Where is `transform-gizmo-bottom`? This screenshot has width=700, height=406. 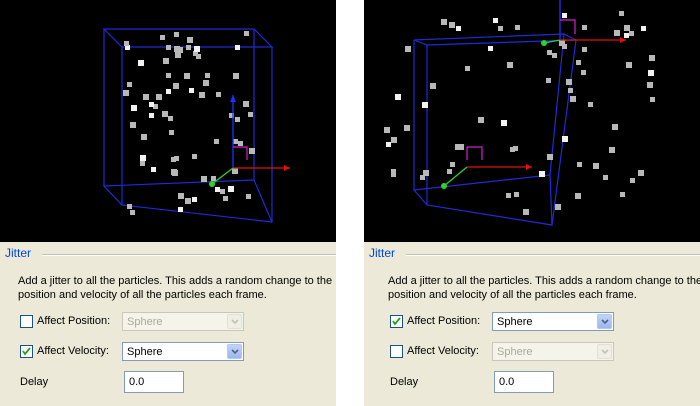
transform-gizmo-bottom is located at coordinates (486, 167).